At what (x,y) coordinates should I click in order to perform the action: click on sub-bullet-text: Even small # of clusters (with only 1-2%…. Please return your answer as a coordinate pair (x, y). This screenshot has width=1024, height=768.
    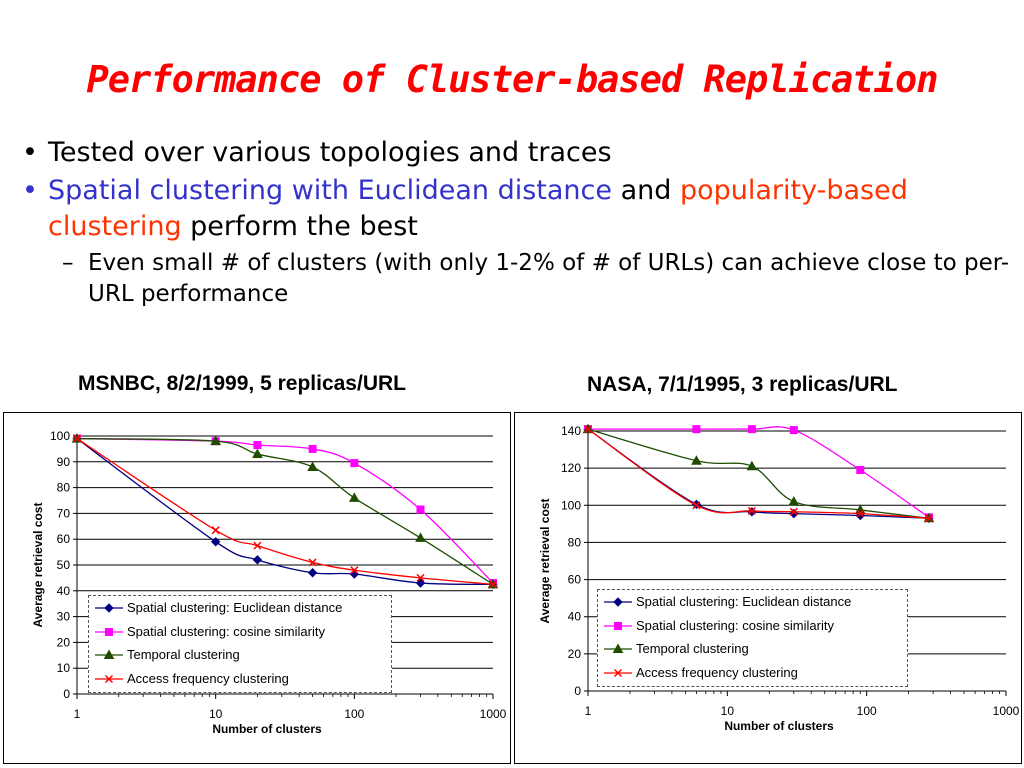
    Looking at the image, I should click on (549, 278).